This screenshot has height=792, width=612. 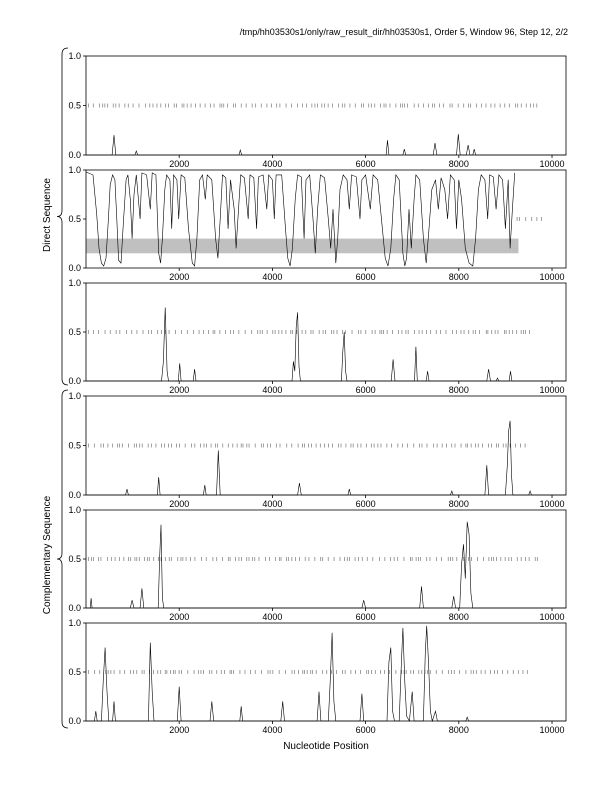 I want to click on panel-3: 0.0 0.5 1.0 2000 4000 6000 8000 10000, so click(x=317, y=336).